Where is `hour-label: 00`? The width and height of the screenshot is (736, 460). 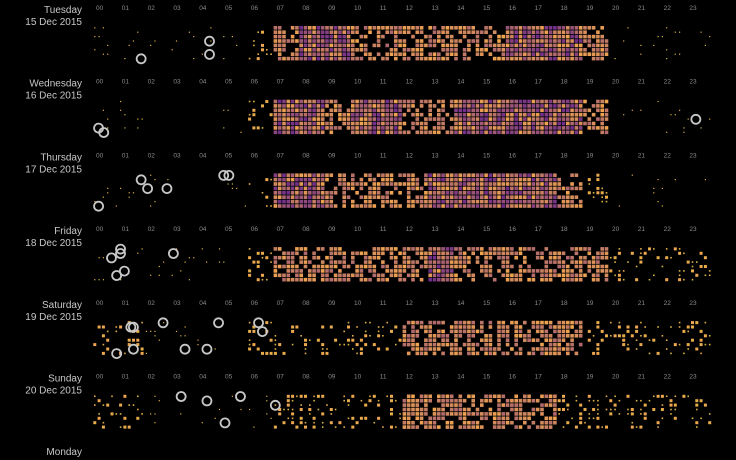
hour-label: 00 is located at coordinates (100, 155).